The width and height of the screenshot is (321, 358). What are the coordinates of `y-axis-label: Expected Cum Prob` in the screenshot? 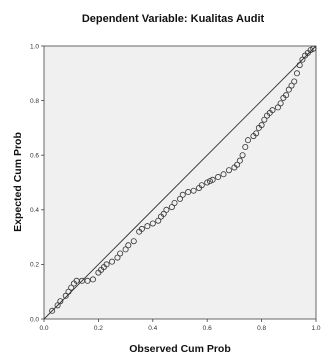 It's located at (18, 182).